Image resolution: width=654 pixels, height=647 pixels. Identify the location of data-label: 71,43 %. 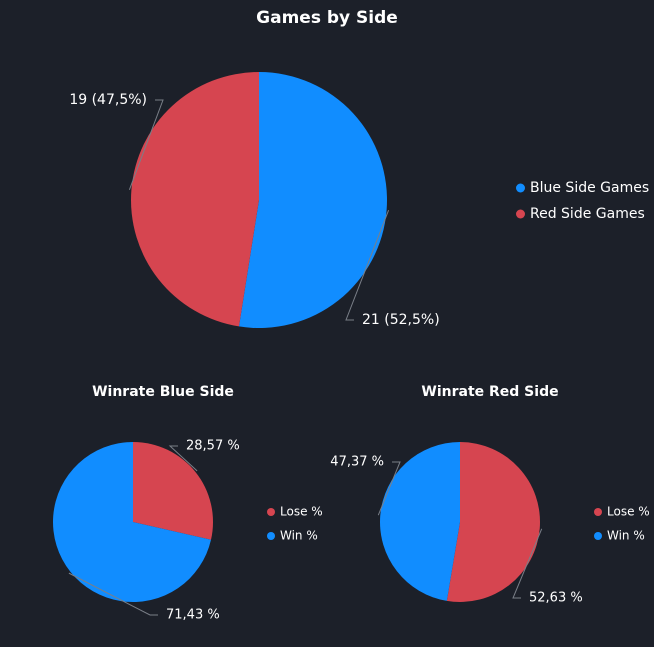
(193, 615).